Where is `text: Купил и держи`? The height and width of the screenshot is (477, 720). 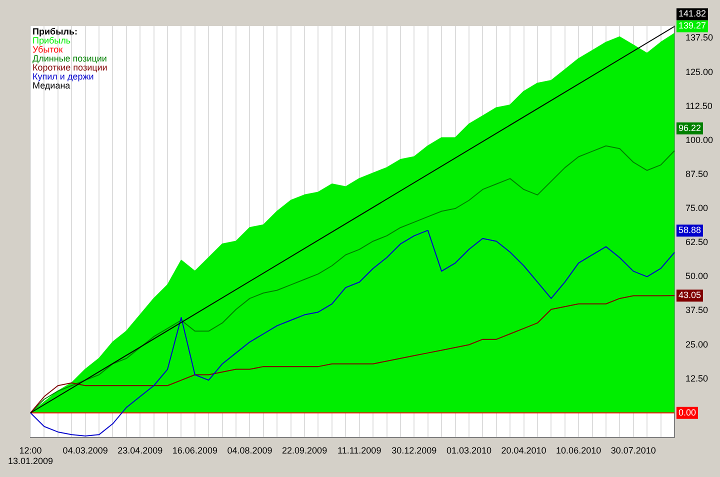
text: Купил и держи is located at coordinates (63, 76).